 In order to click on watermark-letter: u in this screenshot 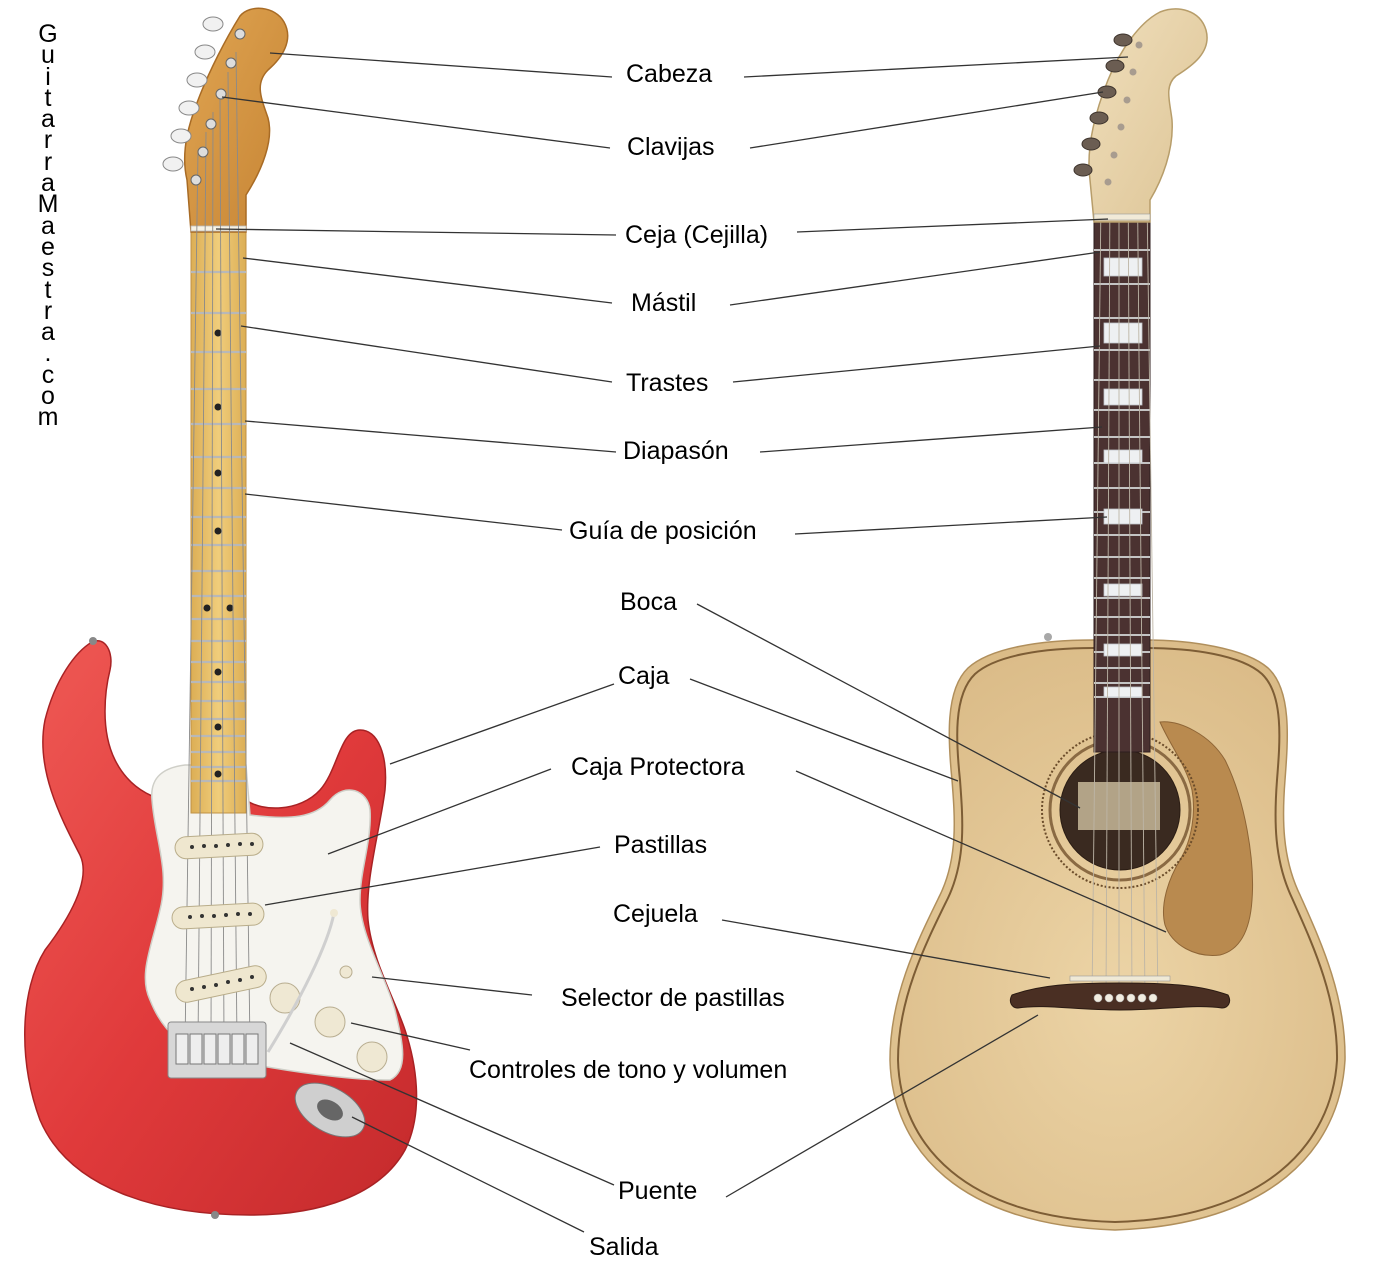, I will do `click(48, 55)`.